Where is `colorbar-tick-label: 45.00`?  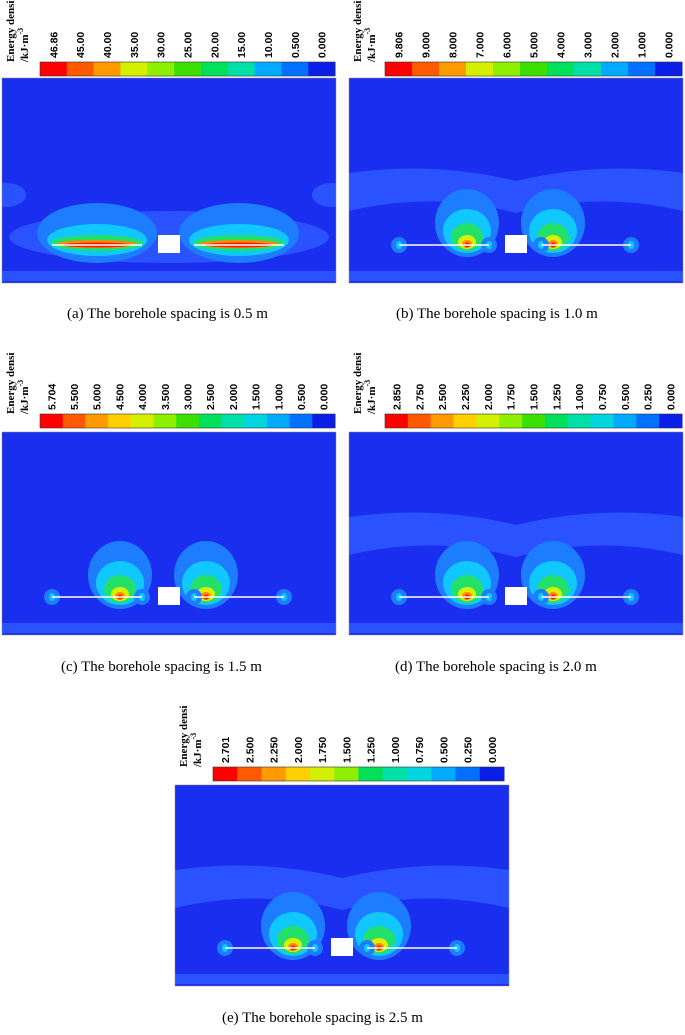
colorbar-tick-label: 45.00 is located at coordinates (81, 45).